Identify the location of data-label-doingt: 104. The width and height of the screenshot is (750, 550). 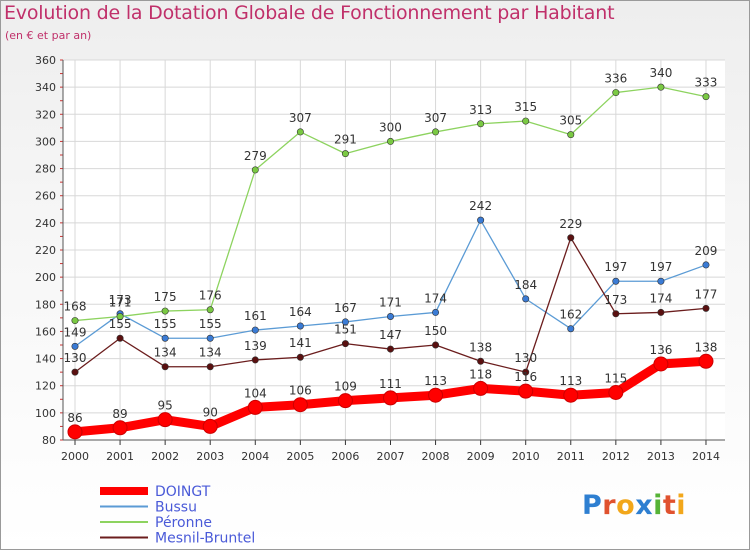
(255, 393).